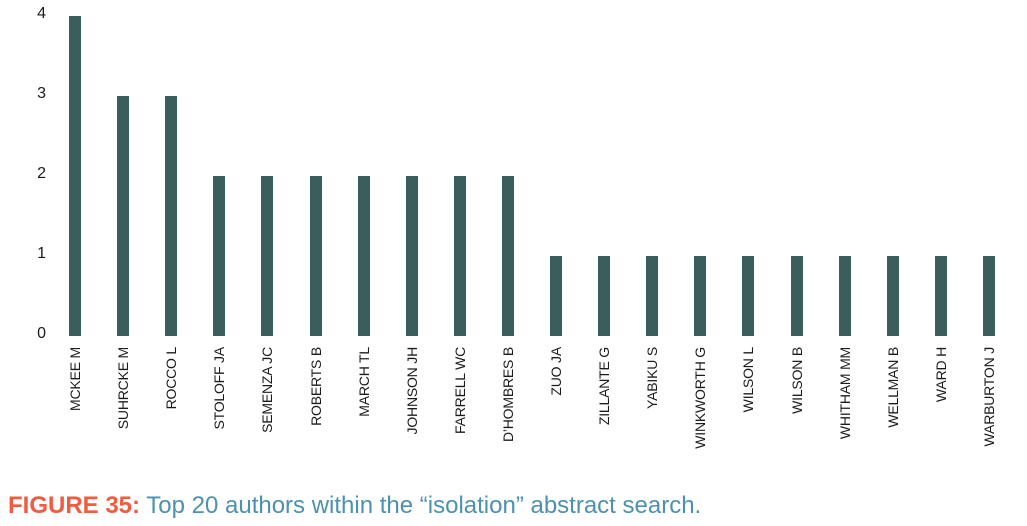  I want to click on y-axis-tick-label: 4, so click(41, 13).